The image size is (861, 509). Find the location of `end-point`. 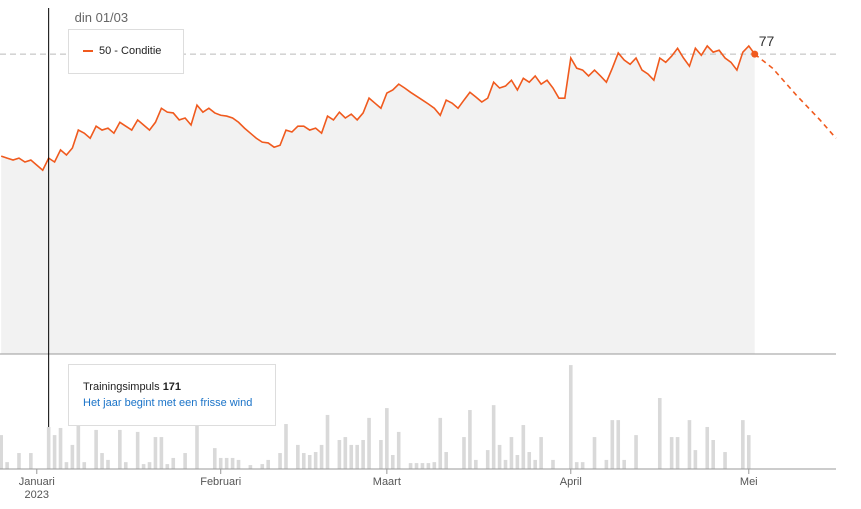

end-point is located at coordinates (755, 54).